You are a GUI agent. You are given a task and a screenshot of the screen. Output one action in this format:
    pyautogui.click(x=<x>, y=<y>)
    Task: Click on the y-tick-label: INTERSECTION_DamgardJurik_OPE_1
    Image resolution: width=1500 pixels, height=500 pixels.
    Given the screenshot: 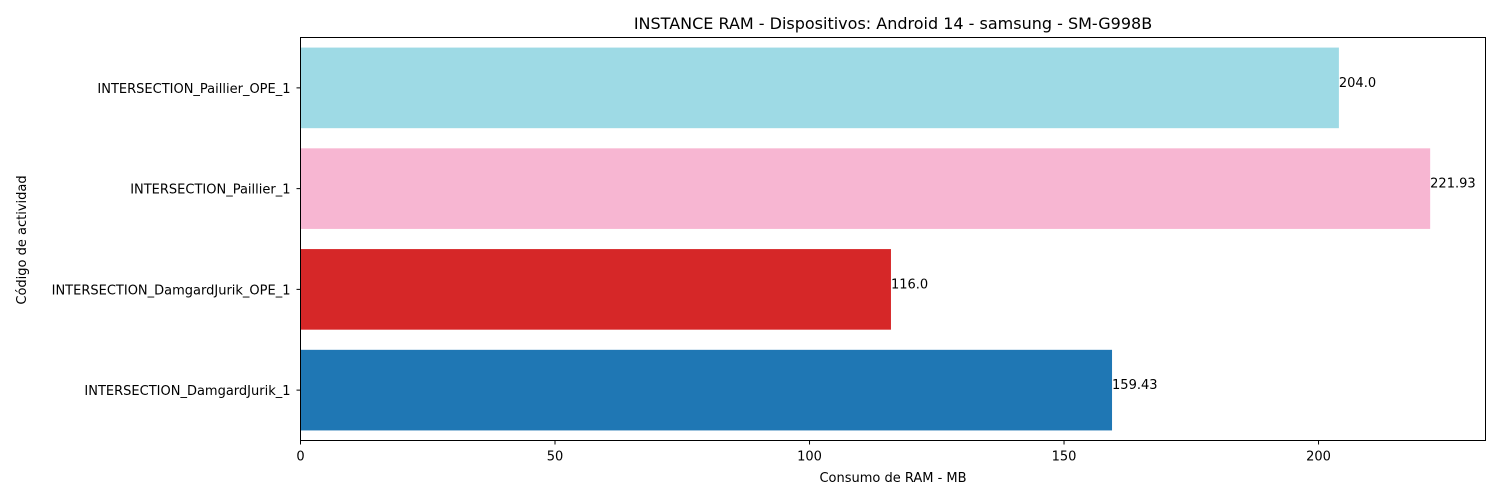 What is the action you would take?
    pyautogui.click(x=171, y=290)
    